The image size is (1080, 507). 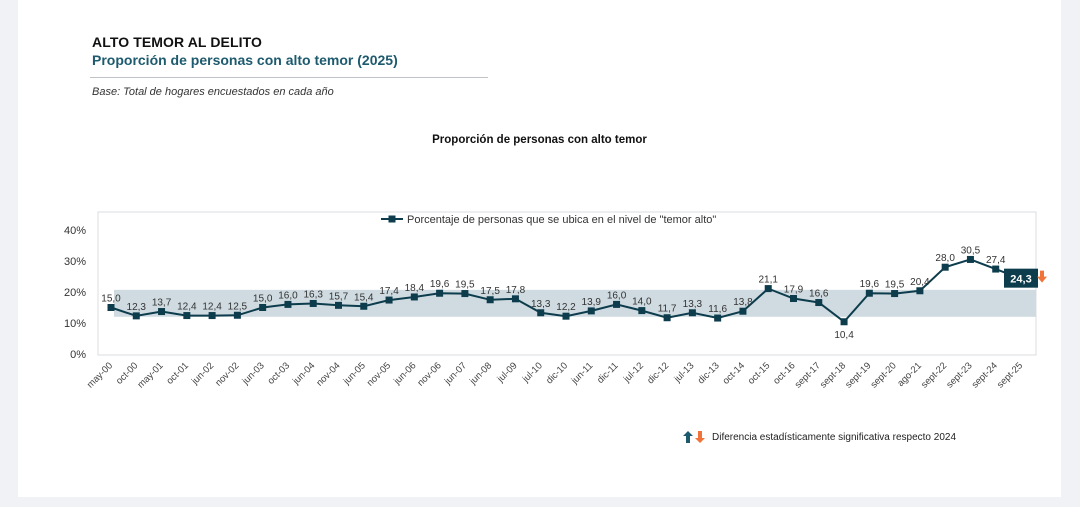 What do you see at coordinates (717, 309) in the screenshot?
I see `data-label: 11,6` at bounding box center [717, 309].